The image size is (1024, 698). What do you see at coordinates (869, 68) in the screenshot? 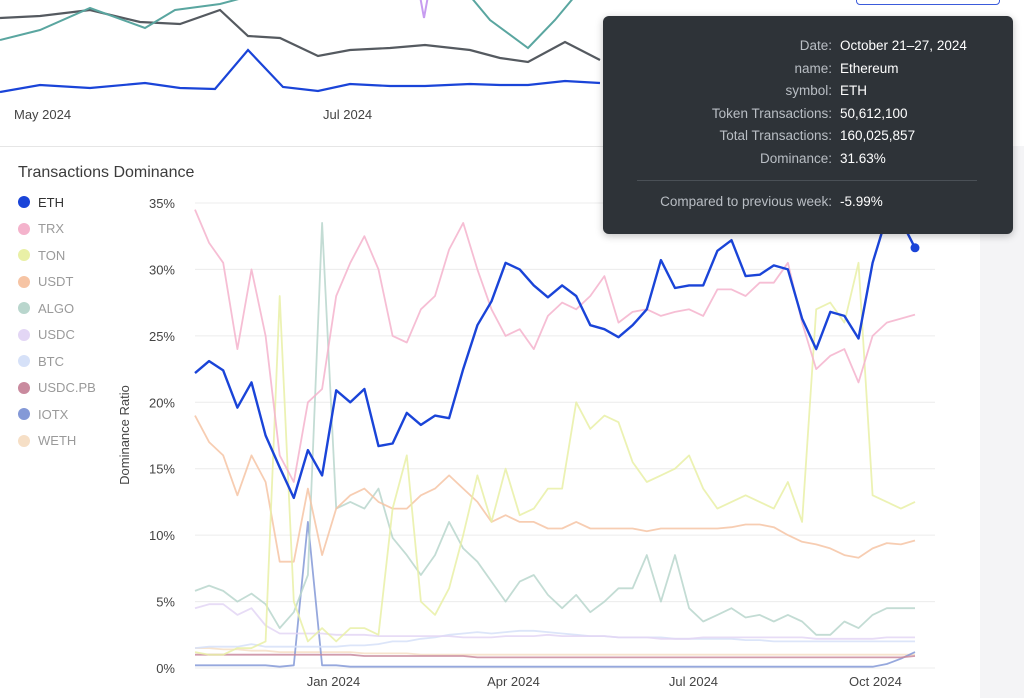
I see `tooltip-value: Ethereum` at bounding box center [869, 68].